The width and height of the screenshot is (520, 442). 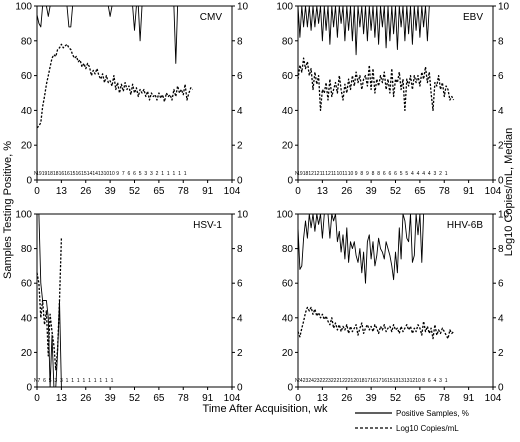 What do you see at coordinates (356, 381) in the screenshot?
I see `n-count-label: 20` at bounding box center [356, 381].